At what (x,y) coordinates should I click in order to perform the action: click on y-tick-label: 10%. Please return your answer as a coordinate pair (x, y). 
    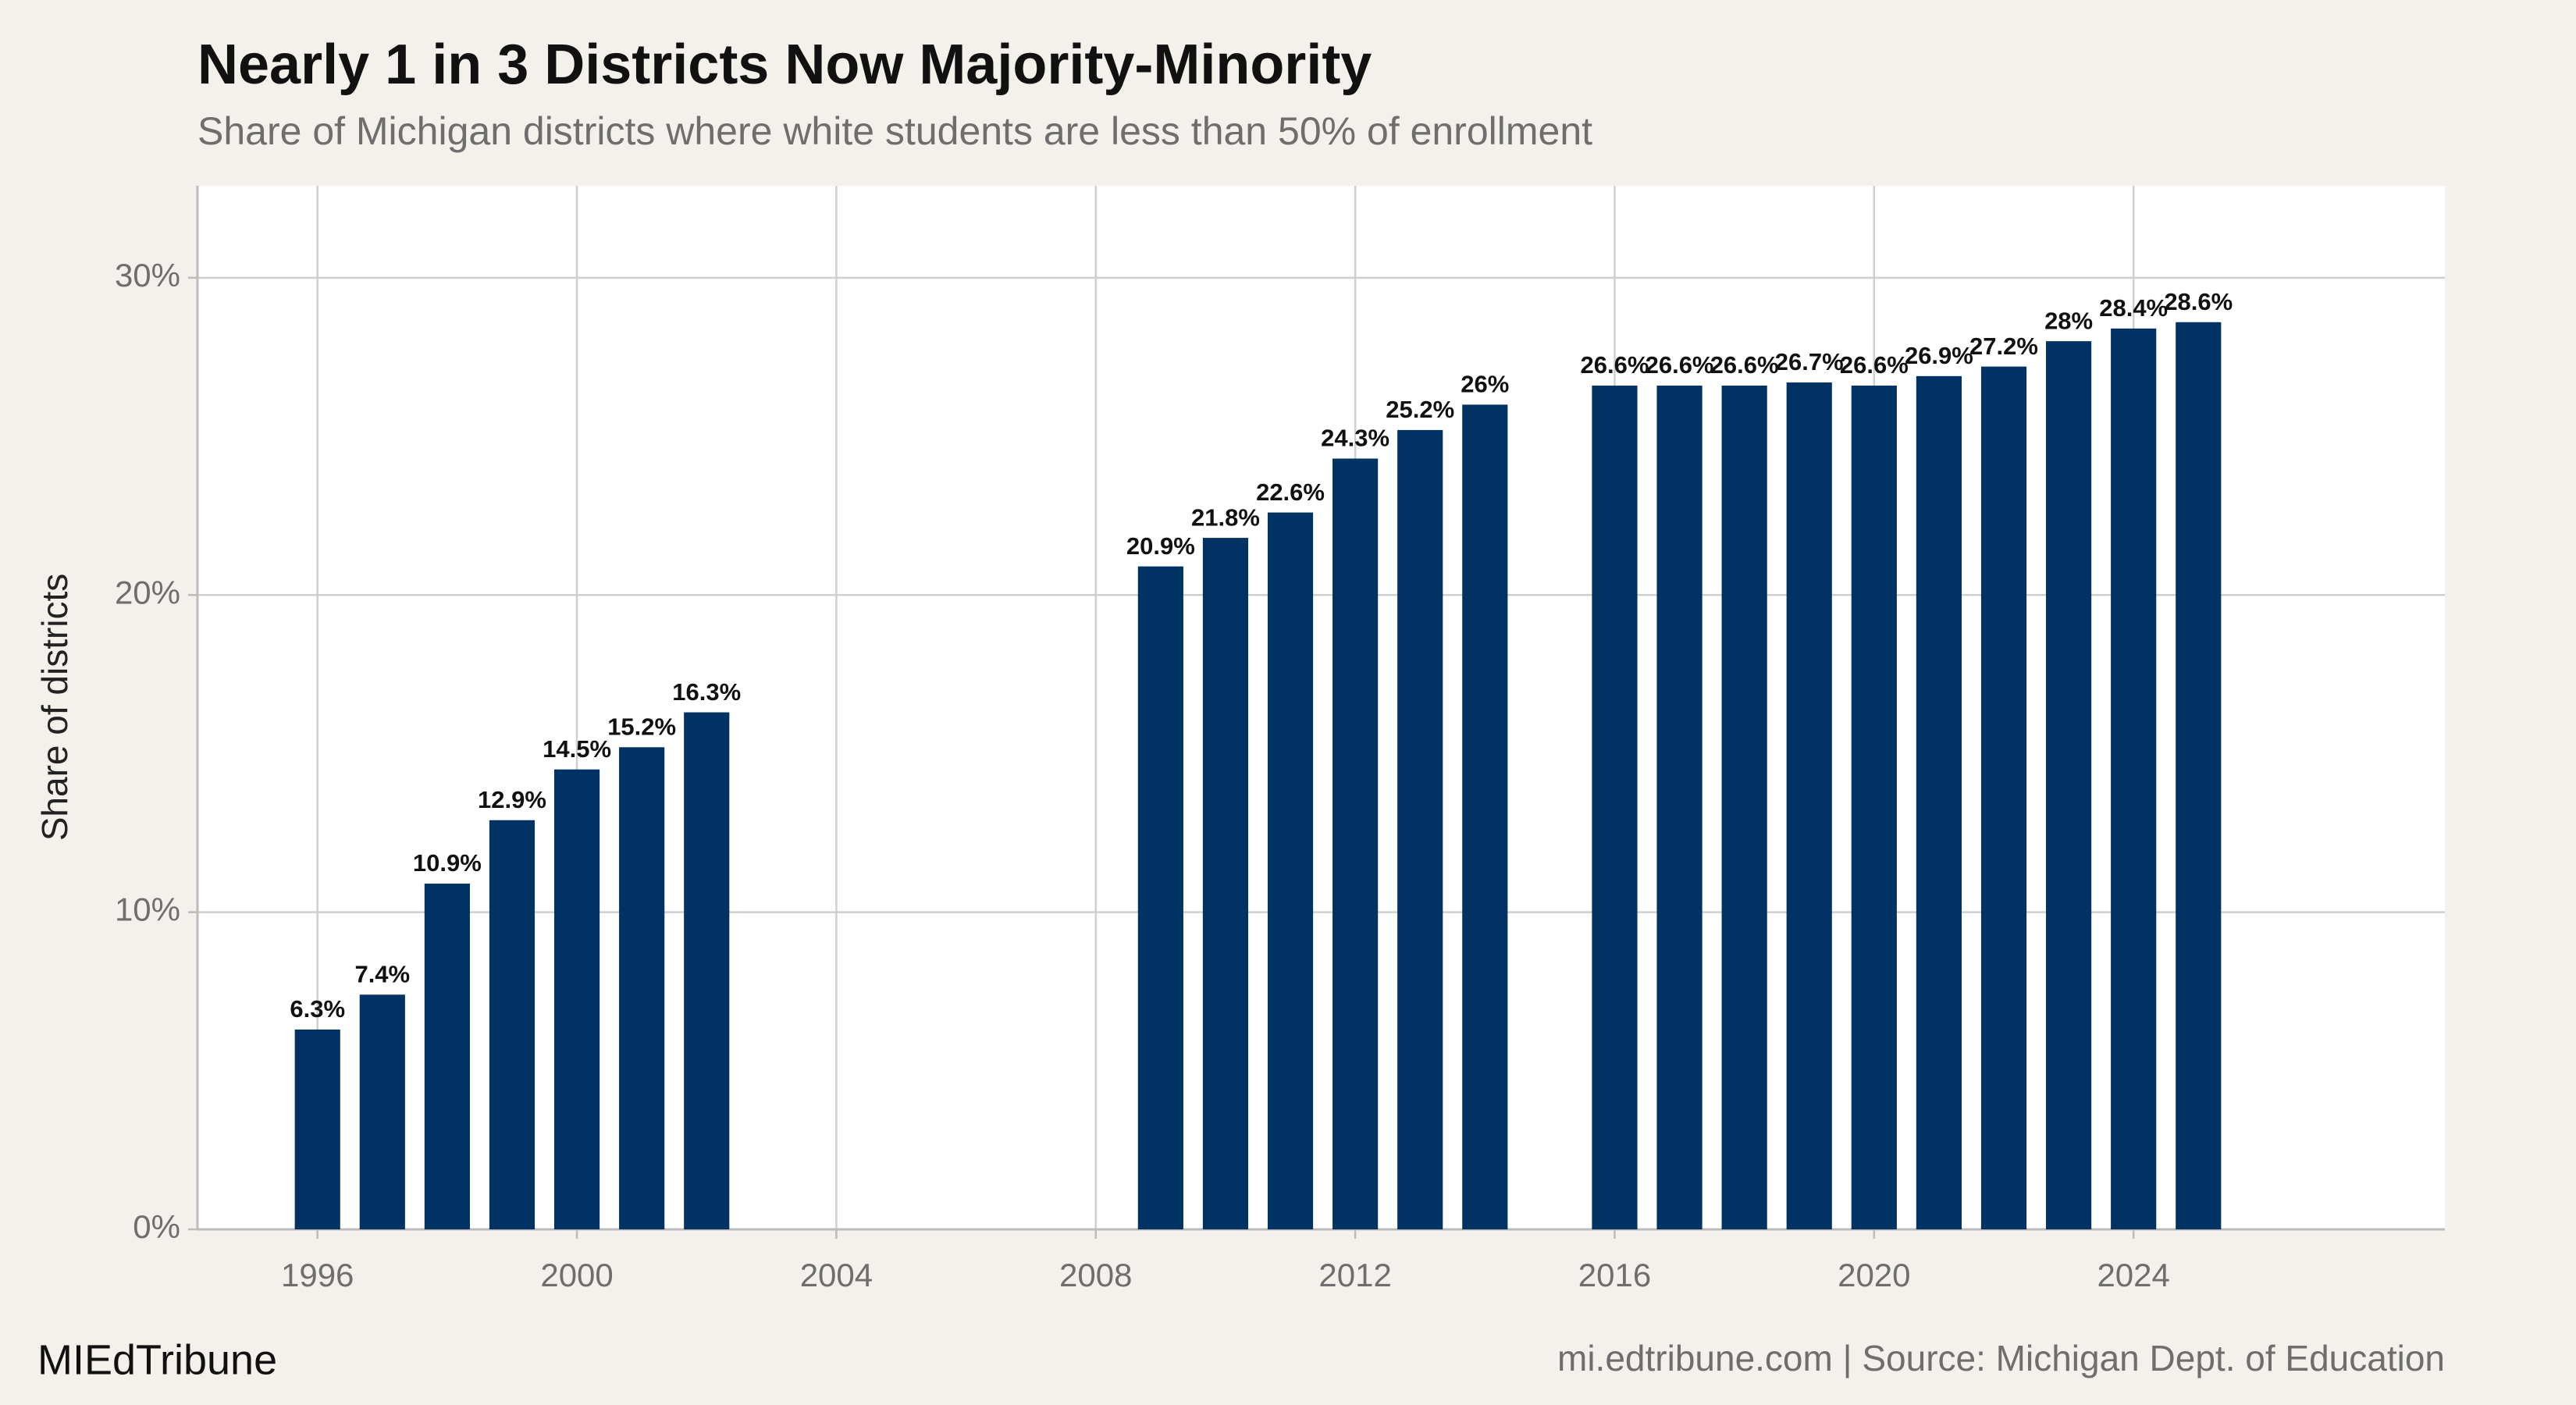
    Looking at the image, I should click on (147, 909).